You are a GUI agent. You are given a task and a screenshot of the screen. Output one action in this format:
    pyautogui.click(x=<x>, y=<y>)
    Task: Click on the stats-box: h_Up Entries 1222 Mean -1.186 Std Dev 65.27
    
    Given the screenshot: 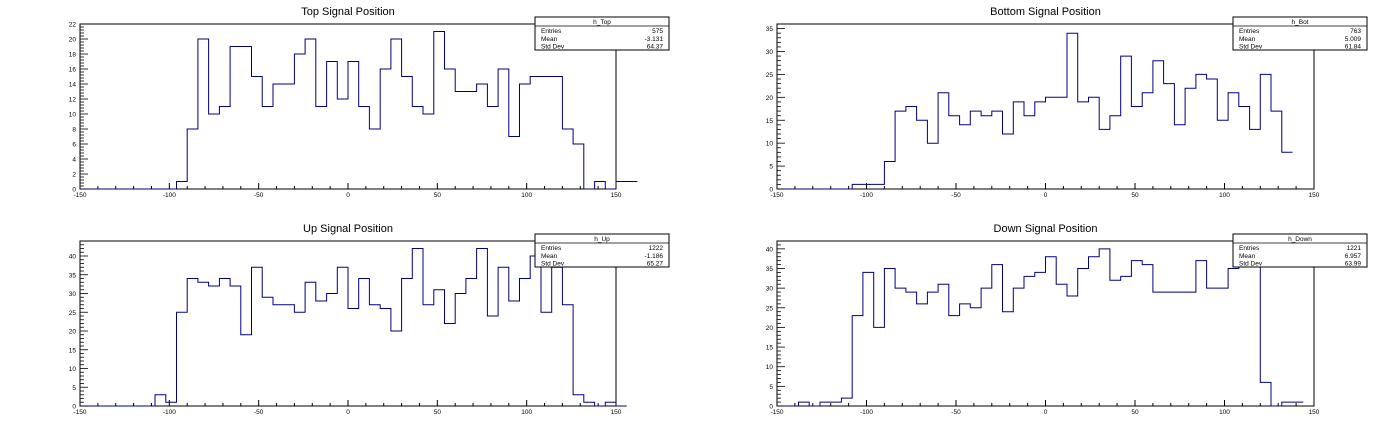 What is the action you would take?
    pyautogui.click(x=602, y=250)
    